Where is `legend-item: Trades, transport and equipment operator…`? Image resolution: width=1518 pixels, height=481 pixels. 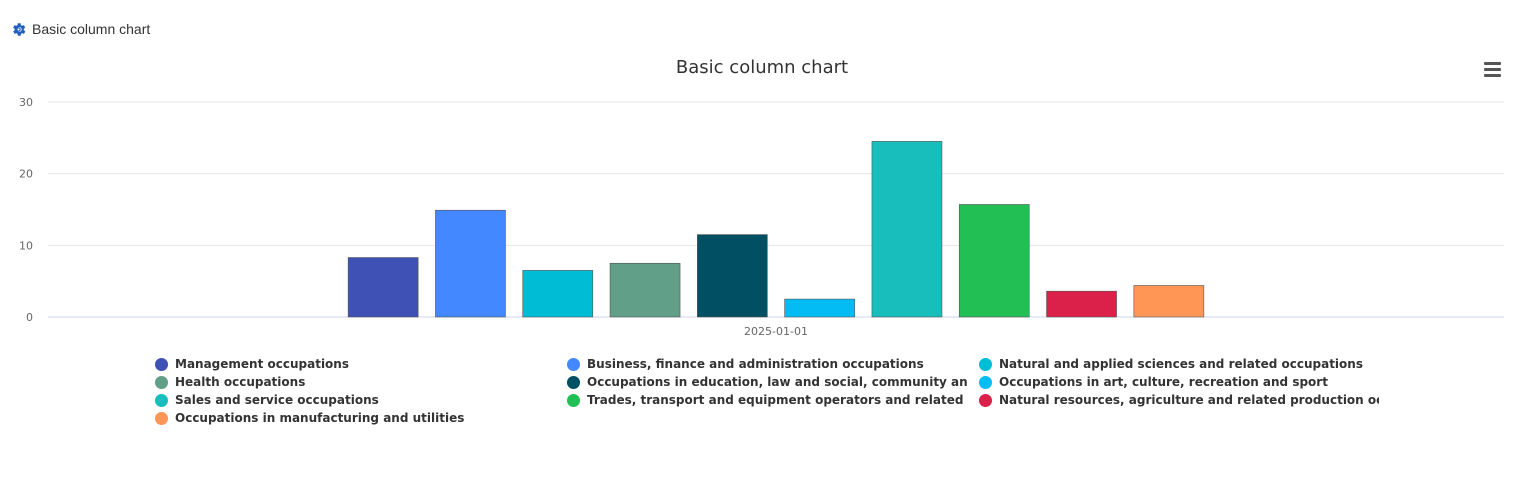
legend-item: Trades, transport and equipment operator… is located at coordinates (773, 400).